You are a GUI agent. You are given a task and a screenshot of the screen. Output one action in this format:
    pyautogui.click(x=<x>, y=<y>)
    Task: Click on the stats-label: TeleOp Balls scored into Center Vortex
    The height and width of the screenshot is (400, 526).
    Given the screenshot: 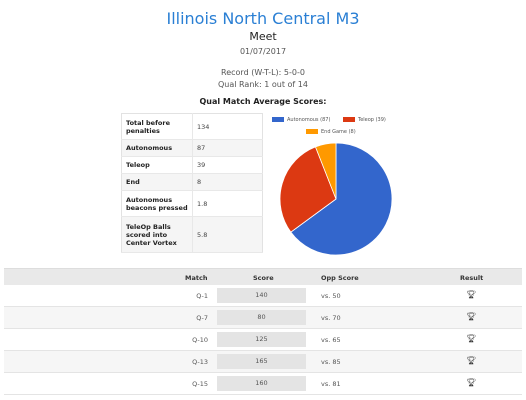 What is the action you would take?
    pyautogui.click(x=157, y=234)
    